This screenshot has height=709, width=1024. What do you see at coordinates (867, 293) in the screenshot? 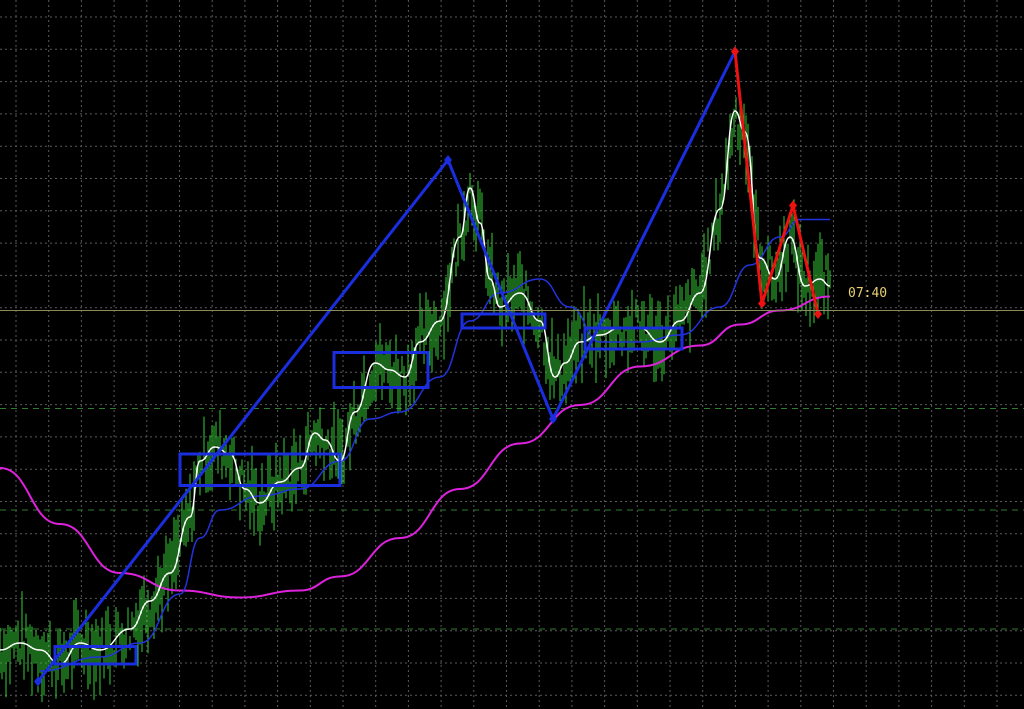
I see `current-time-label: 07:40` at bounding box center [867, 293].